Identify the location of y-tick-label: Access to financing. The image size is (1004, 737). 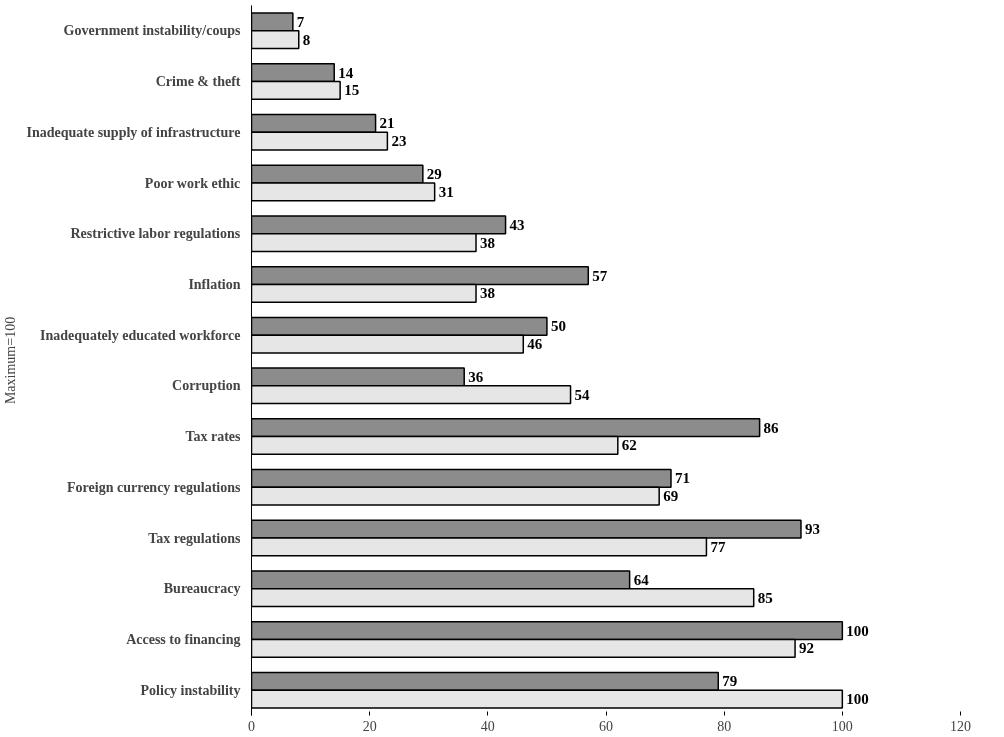
(183, 639).